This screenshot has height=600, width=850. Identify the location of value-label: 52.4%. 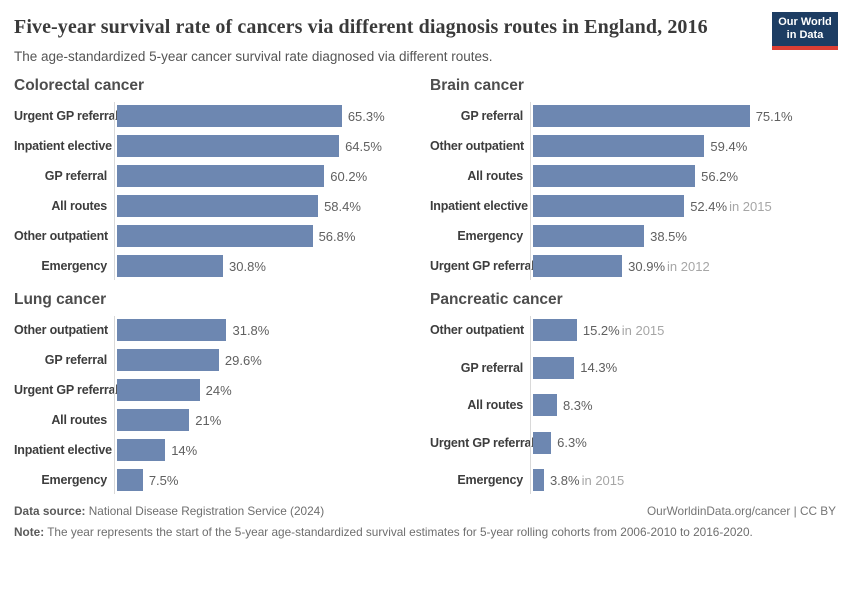
(709, 206).